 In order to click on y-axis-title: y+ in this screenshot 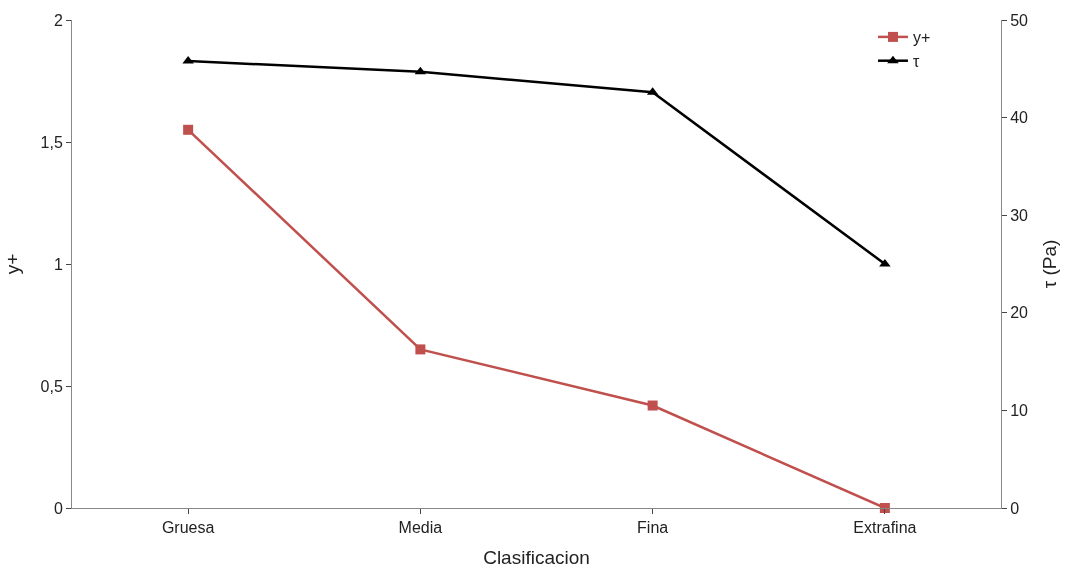, I will do `click(13, 264)`.